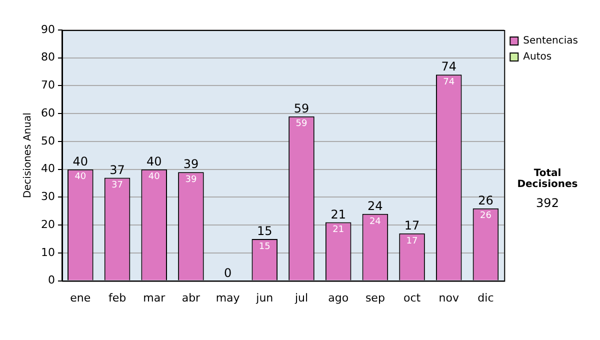 This screenshot has height=340, width=600. What do you see at coordinates (228, 297) in the screenshot?
I see `x-tick-label: may` at bounding box center [228, 297].